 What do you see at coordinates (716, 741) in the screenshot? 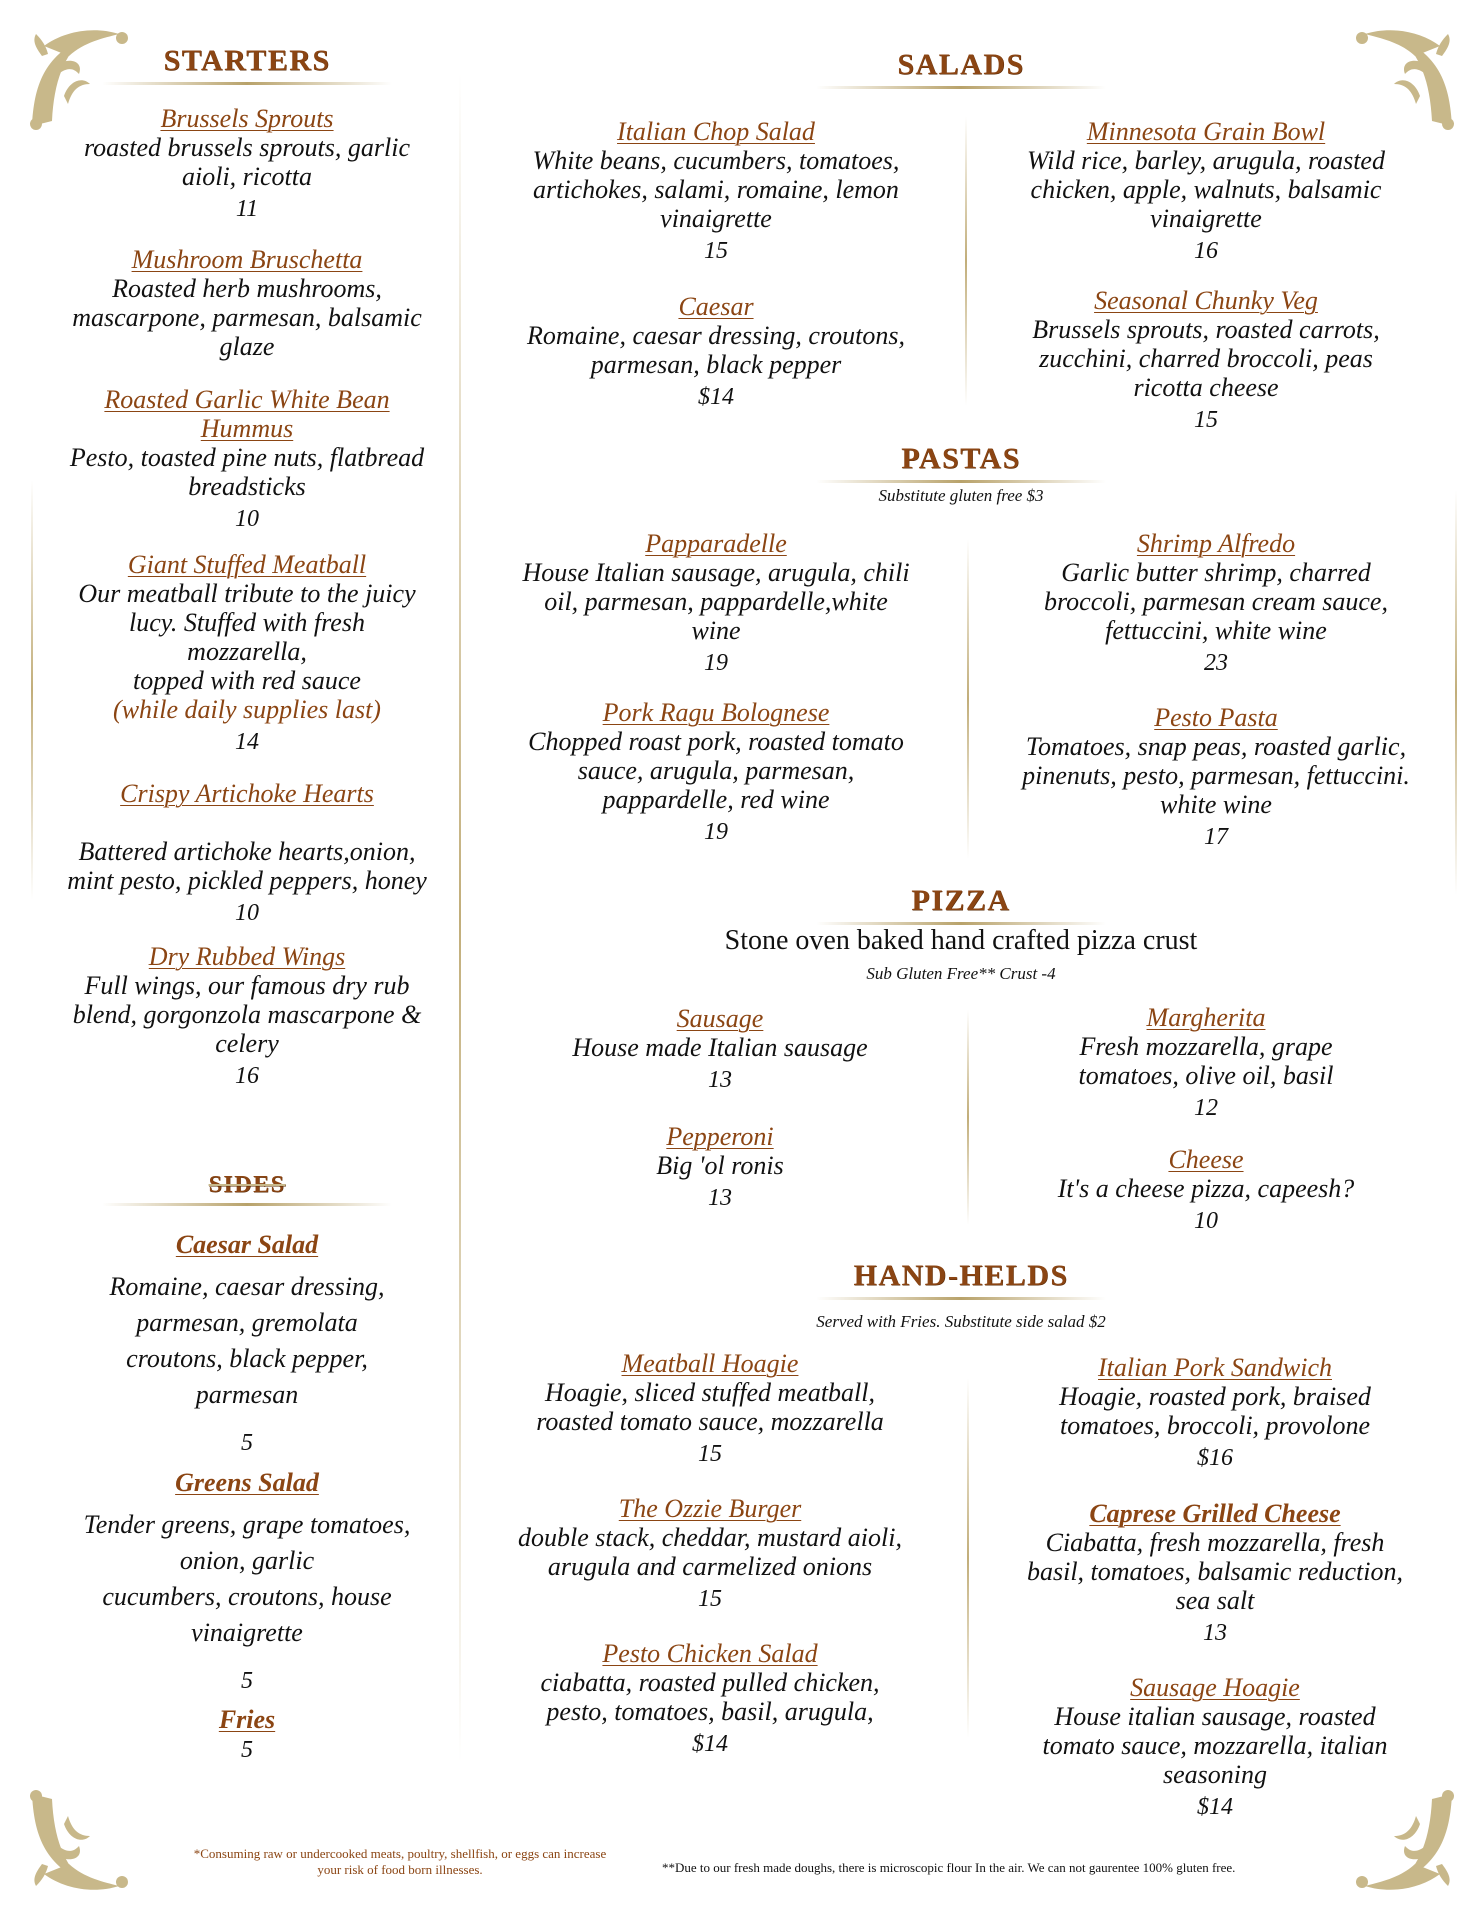
I see `pastas-item-description: Chopped roast pork, roasted tomato` at bounding box center [716, 741].